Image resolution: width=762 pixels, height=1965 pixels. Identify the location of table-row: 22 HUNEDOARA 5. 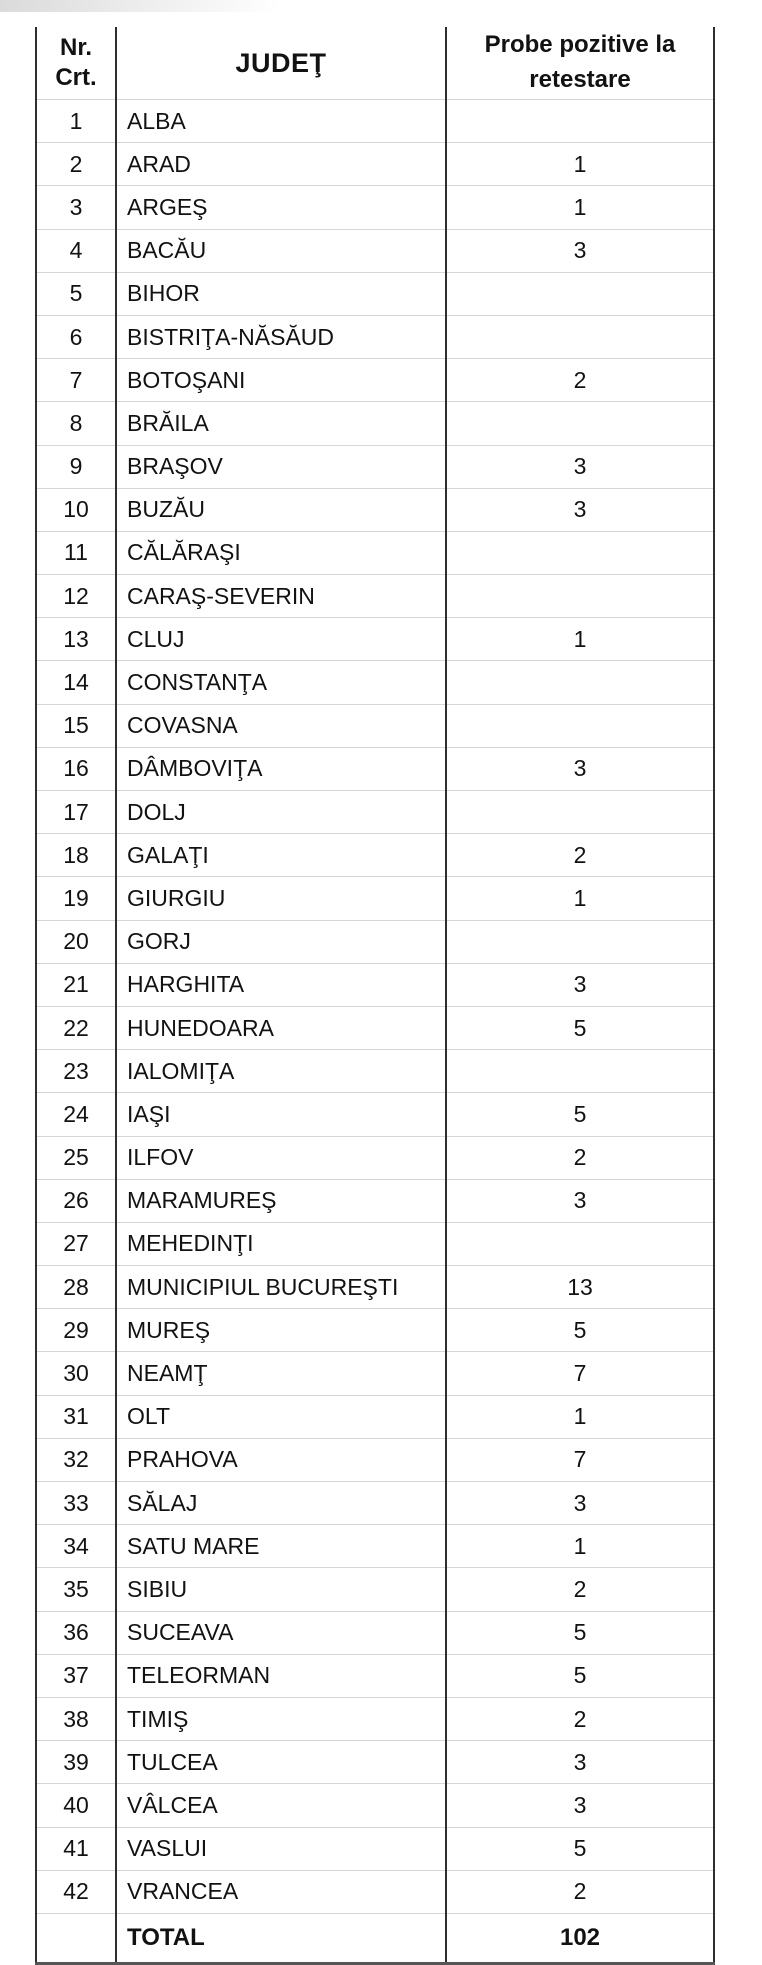
(375, 1027).